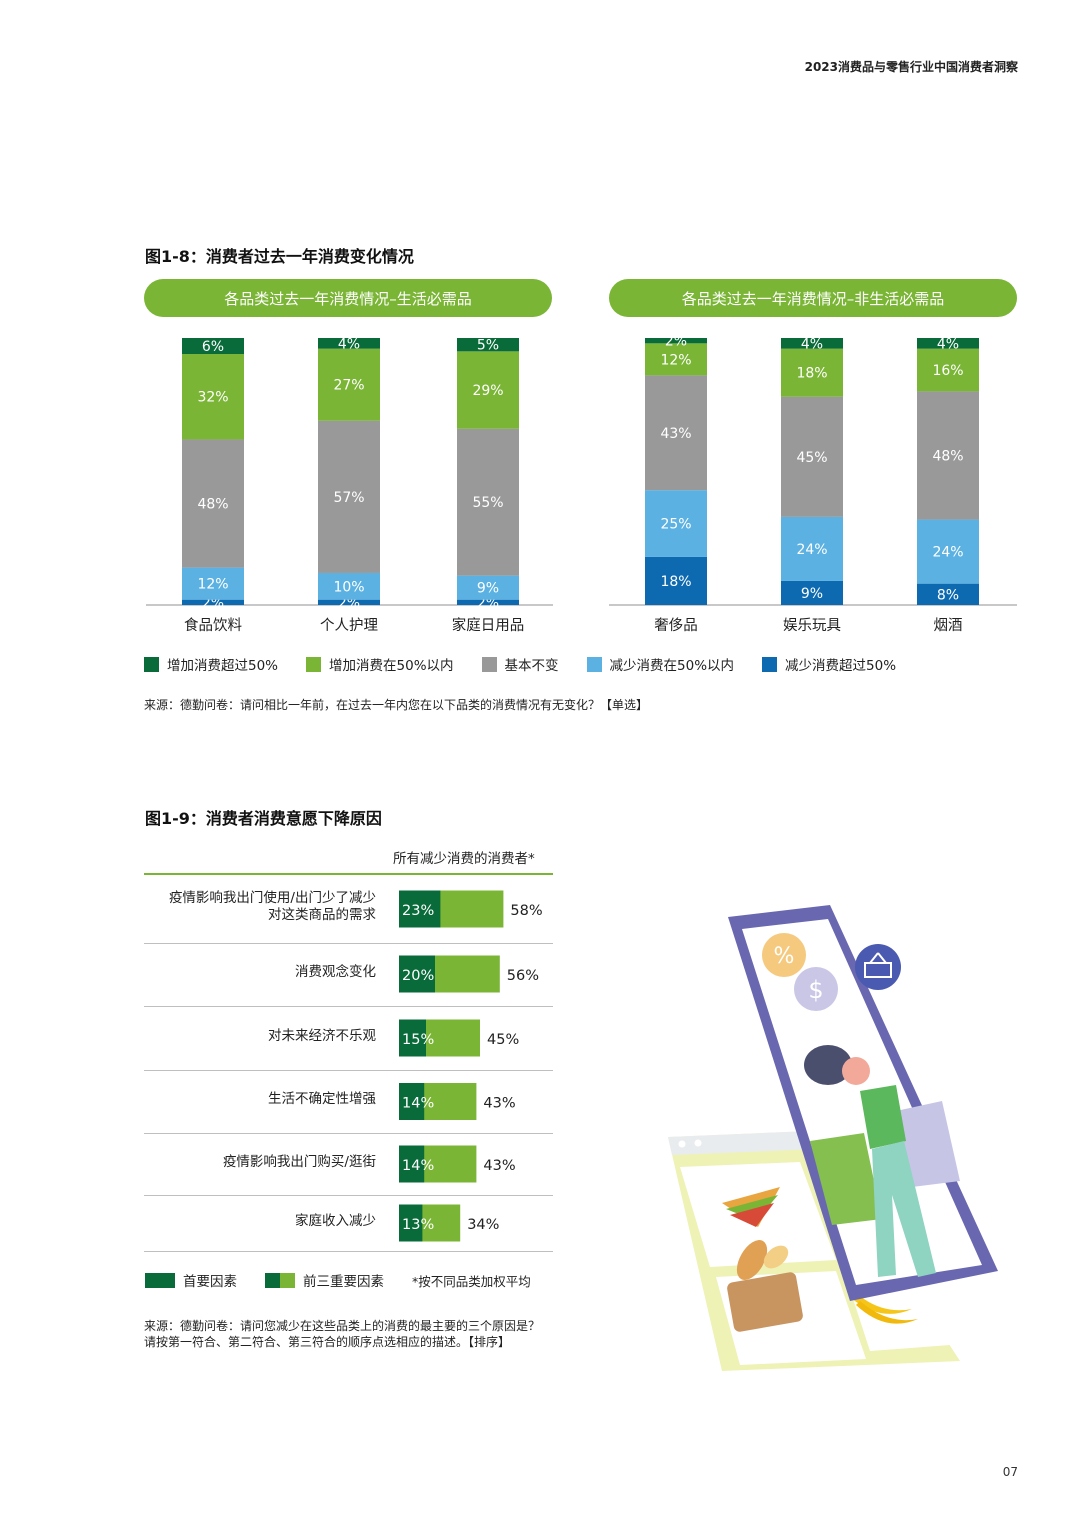  I want to click on dollar-icon: $, so click(816, 989).